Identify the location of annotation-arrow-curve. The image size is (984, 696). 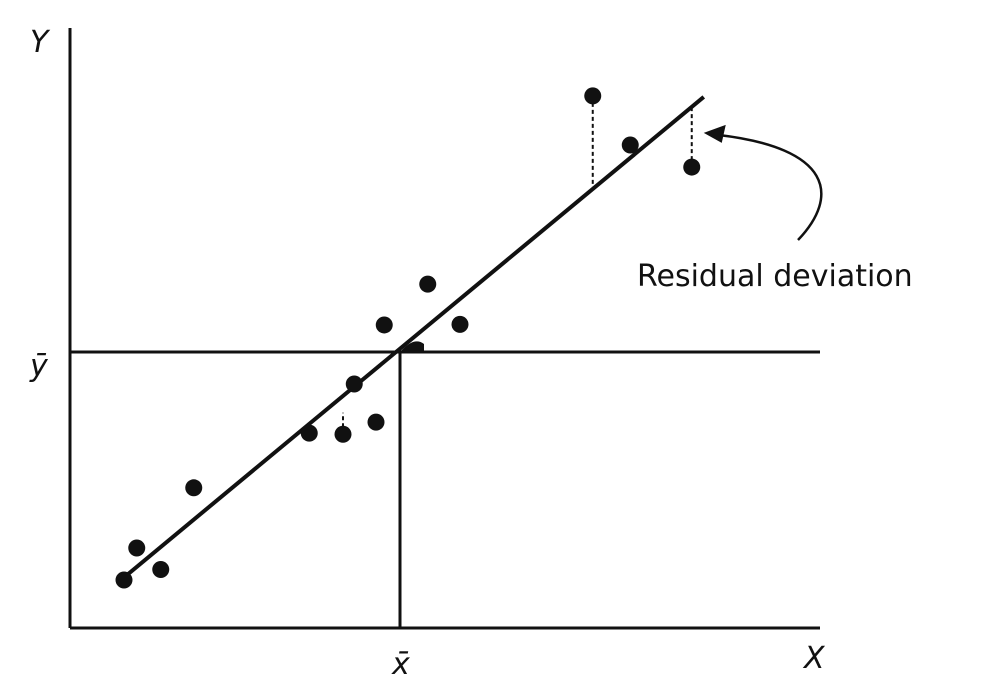
(770, 187).